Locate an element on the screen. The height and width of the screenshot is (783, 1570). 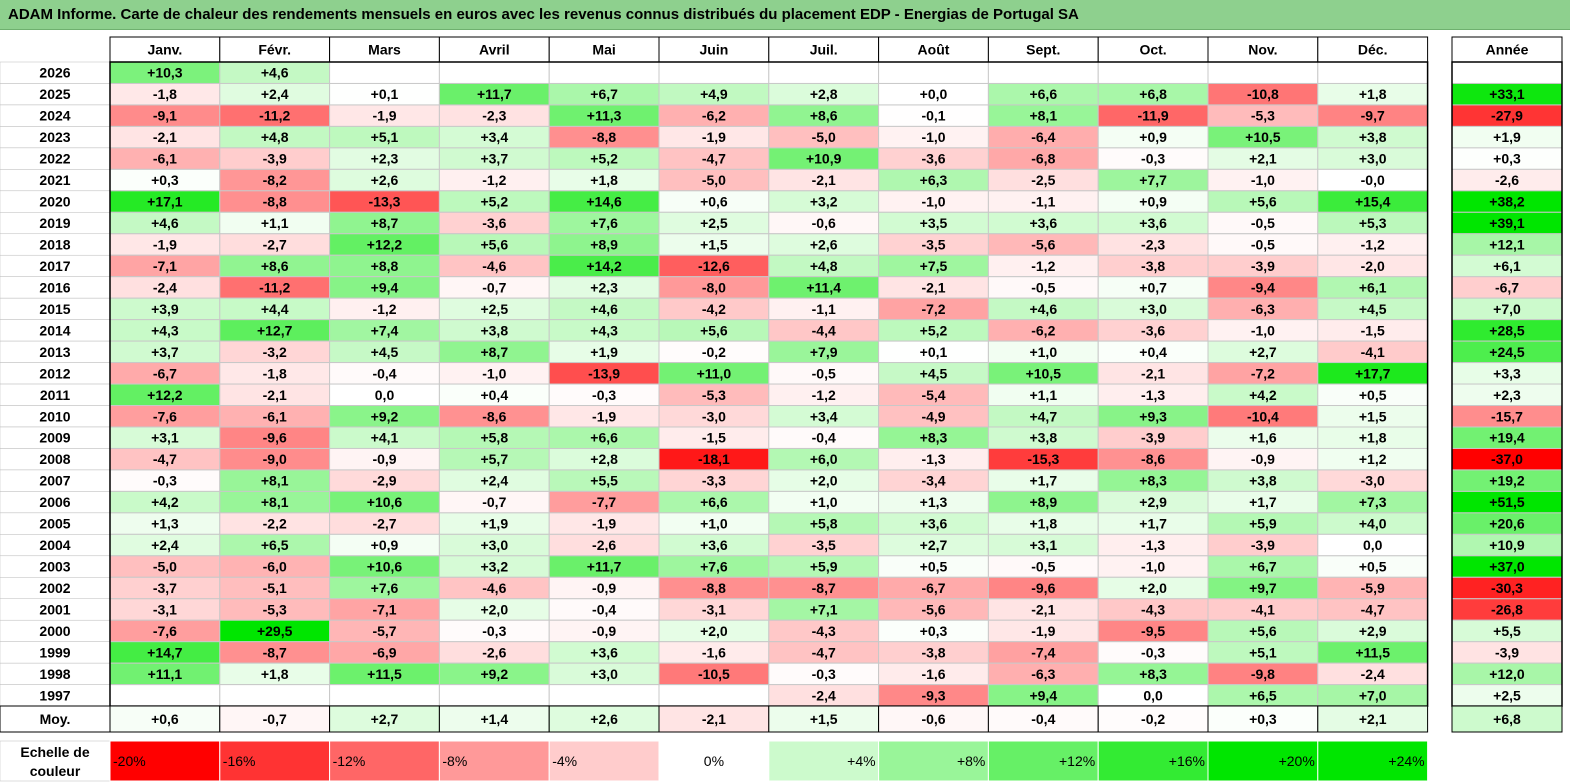
heatmap-cell-value: -2,2 is located at coordinates (275, 524).